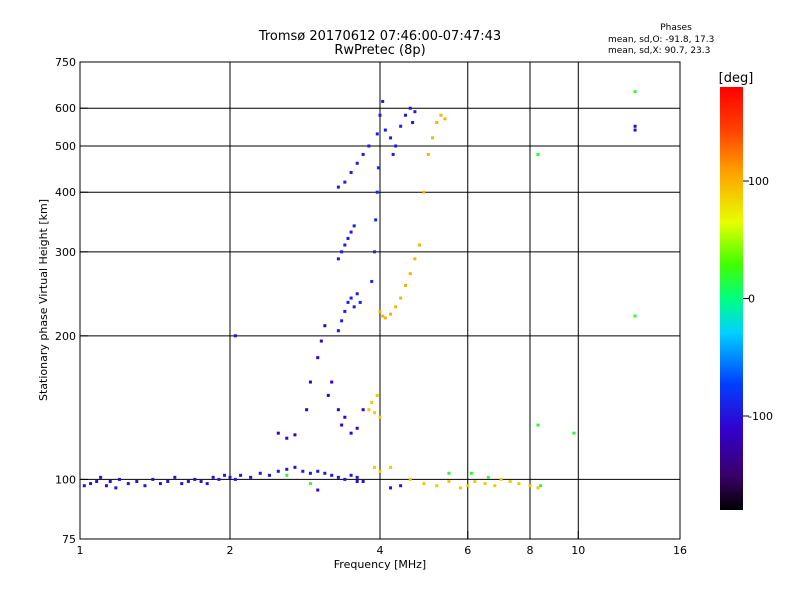  I want to click on x-tick-label: 1, so click(80, 550).